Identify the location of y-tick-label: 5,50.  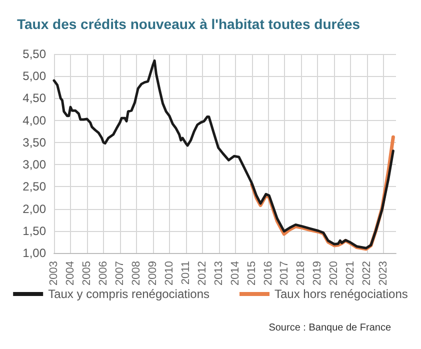
(34, 54).